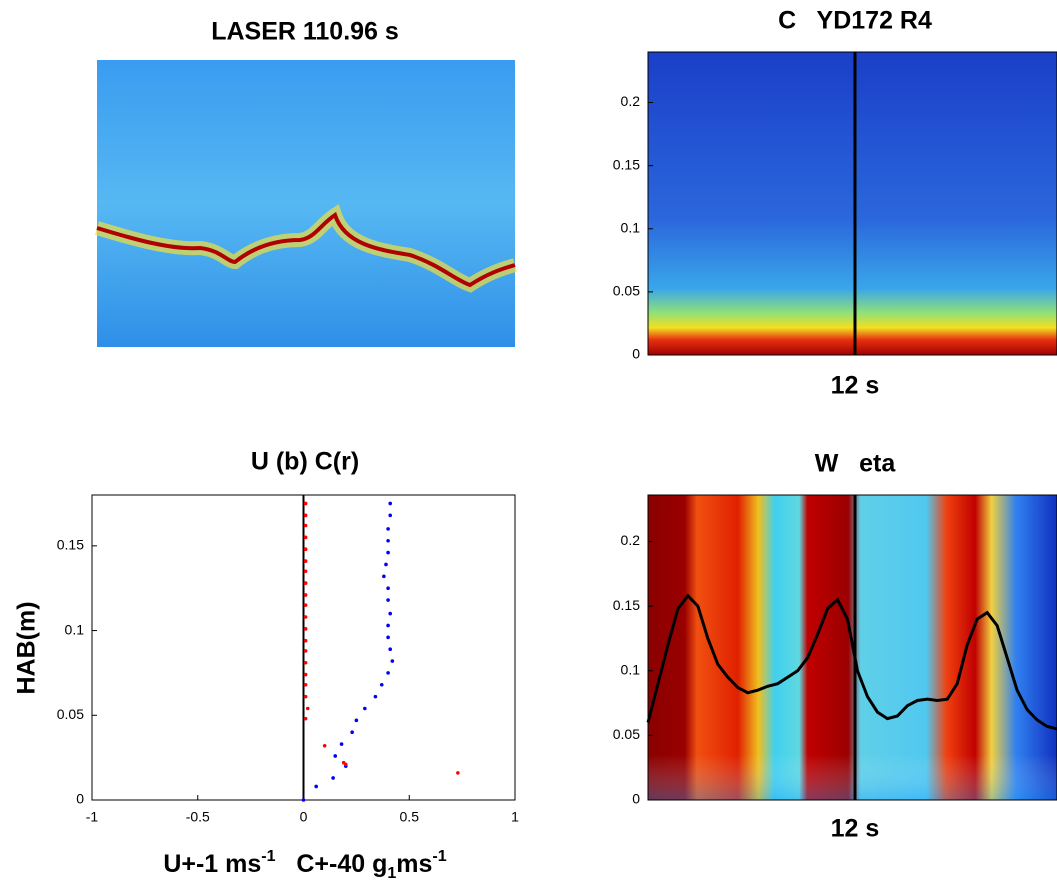 This screenshot has height=884, width=1057. Describe the element at coordinates (305, 462) in the screenshot. I see `chart-title: U (b) C(r)` at that location.